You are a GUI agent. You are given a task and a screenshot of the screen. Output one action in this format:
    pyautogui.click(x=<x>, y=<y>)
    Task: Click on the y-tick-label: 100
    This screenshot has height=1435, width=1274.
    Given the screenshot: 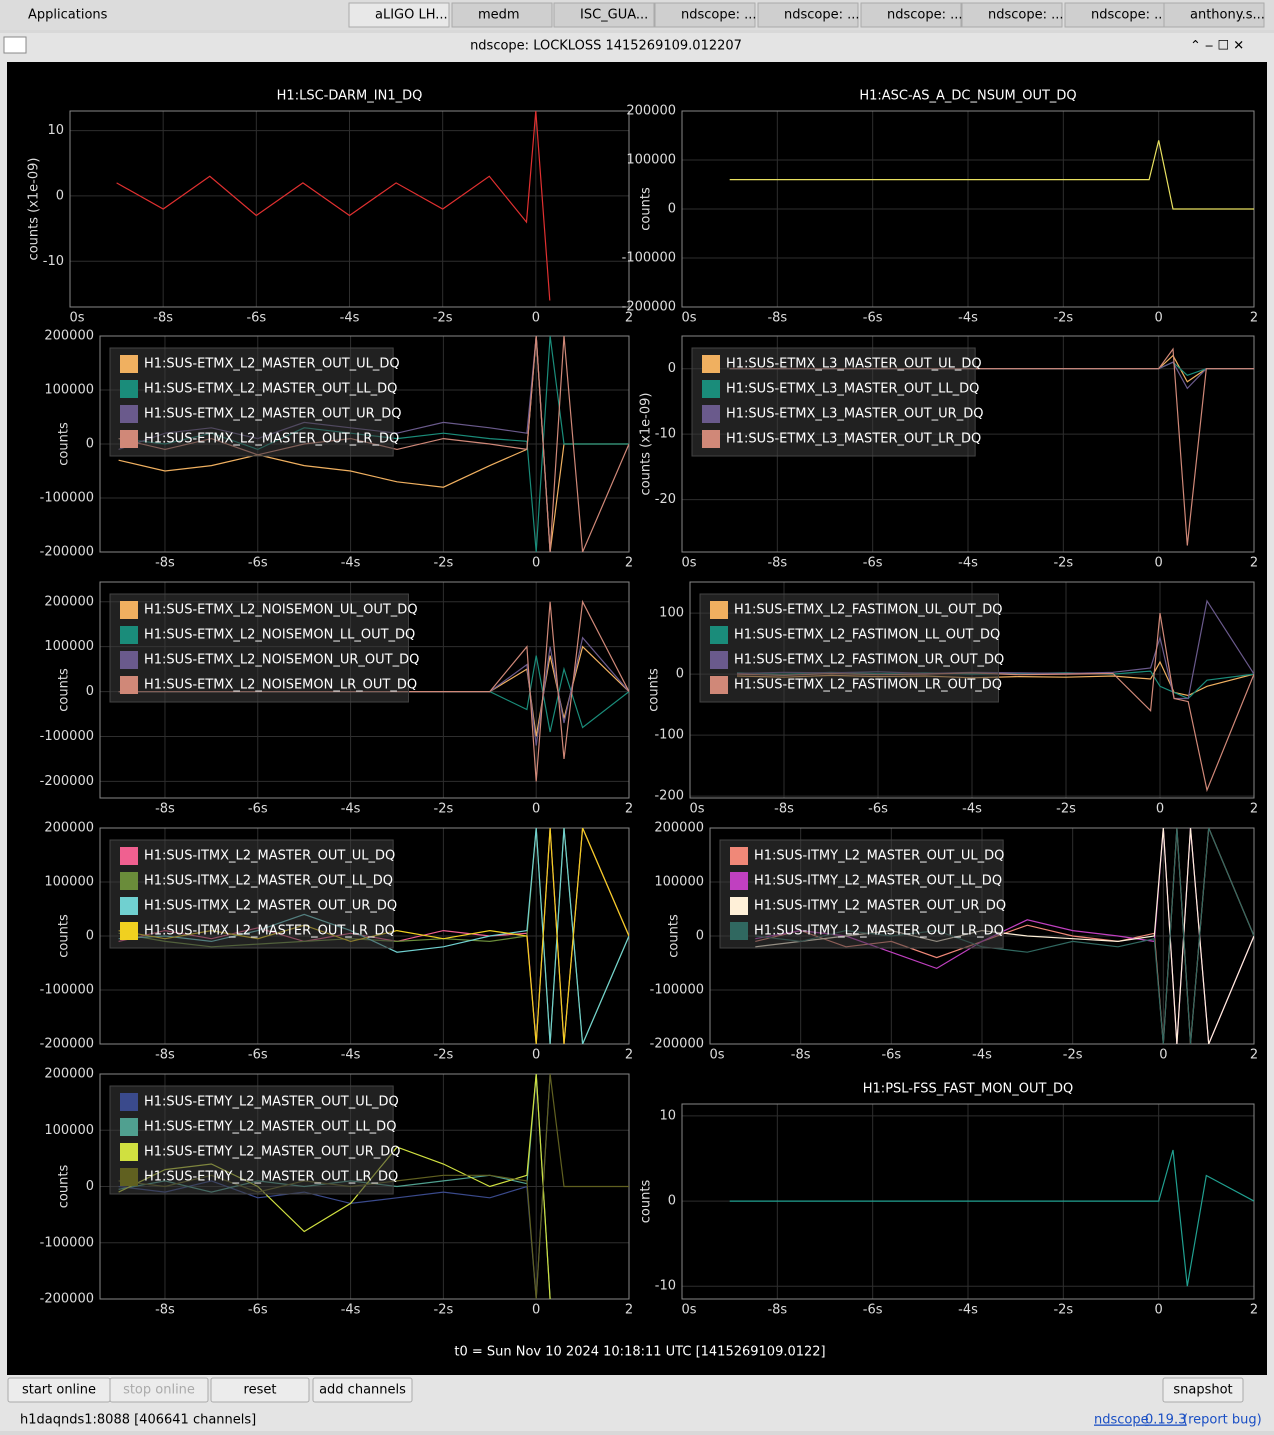 What is the action you would take?
    pyautogui.click(x=671, y=613)
    